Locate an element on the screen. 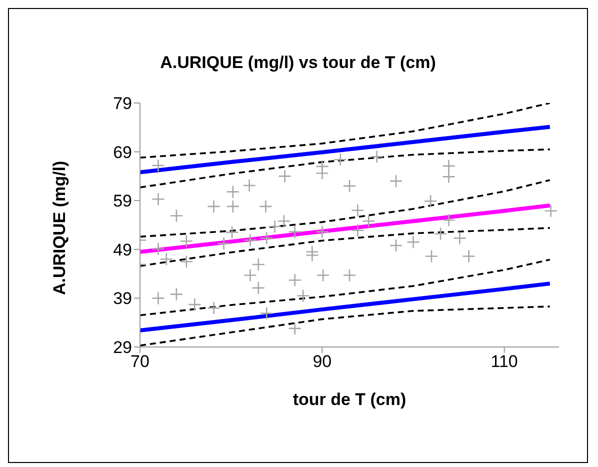  y-tick-label: 59 is located at coordinates (122, 201).